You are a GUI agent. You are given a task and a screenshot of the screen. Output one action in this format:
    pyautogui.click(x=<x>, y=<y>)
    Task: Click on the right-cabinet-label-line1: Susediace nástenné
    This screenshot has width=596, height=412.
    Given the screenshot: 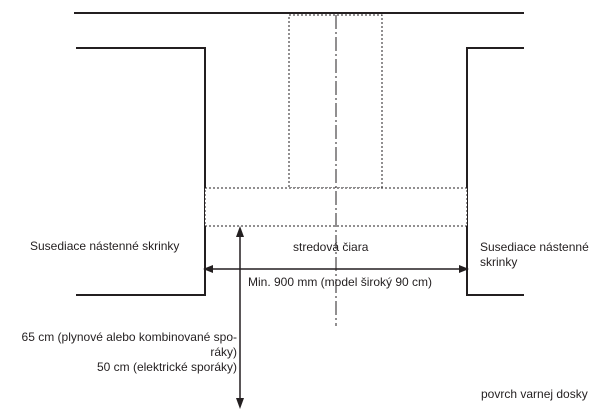 What is the action you would take?
    pyautogui.click(x=534, y=247)
    